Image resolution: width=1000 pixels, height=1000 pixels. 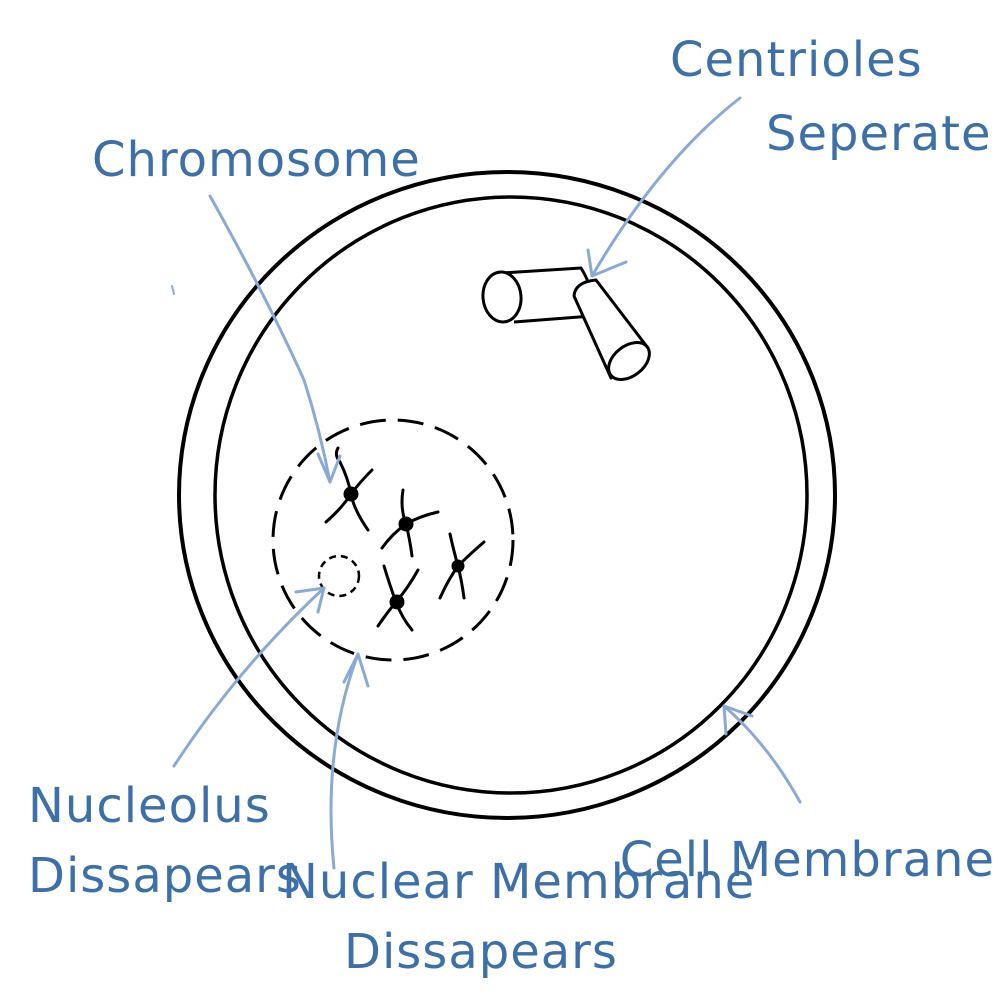 What do you see at coordinates (807, 860) in the screenshot?
I see `label-cell-membrane: Cell Membrane` at bounding box center [807, 860].